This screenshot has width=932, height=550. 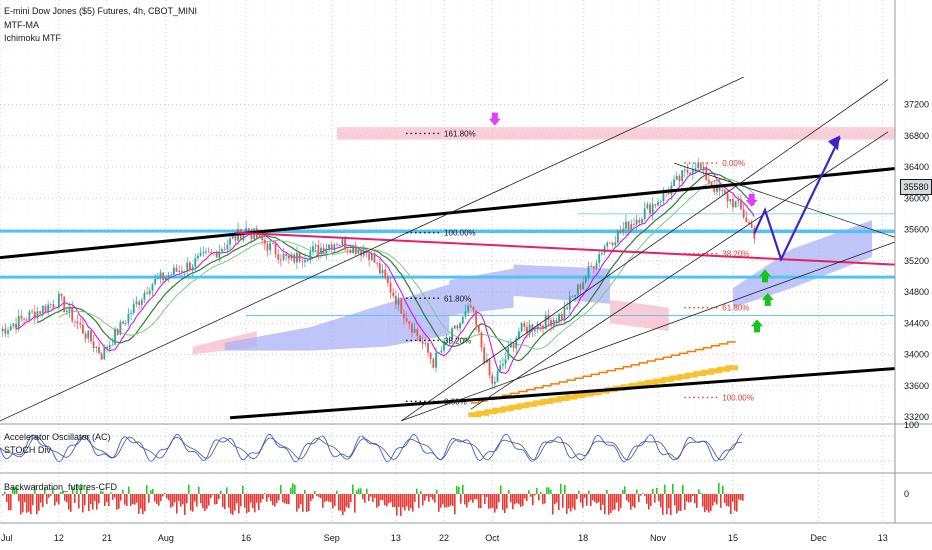 I want to click on legend-mtf-ma: MTF-MA, so click(x=21, y=25).